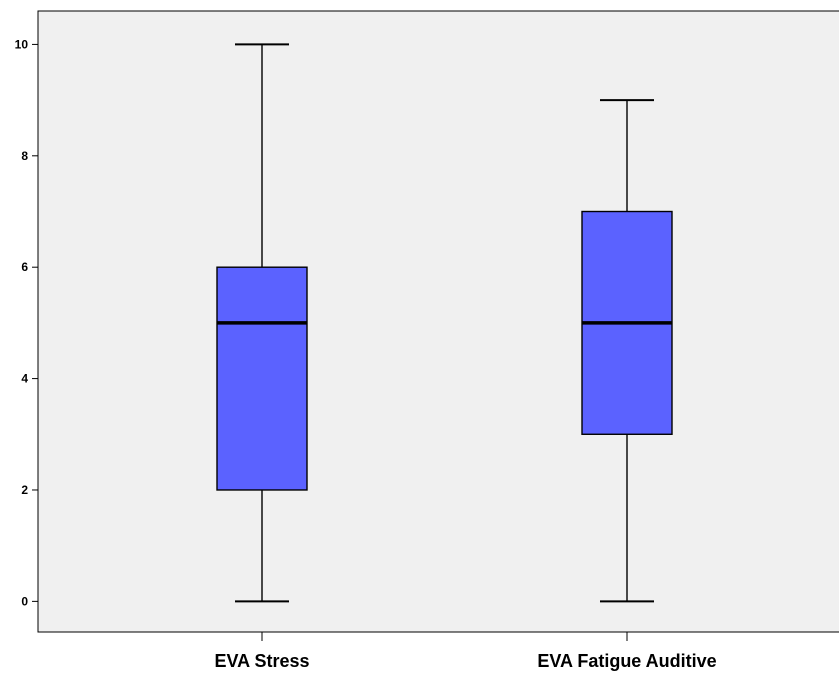 The image size is (839, 677). What do you see at coordinates (24, 156) in the screenshot?
I see `y-tick-label: 8` at bounding box center [24, 156].